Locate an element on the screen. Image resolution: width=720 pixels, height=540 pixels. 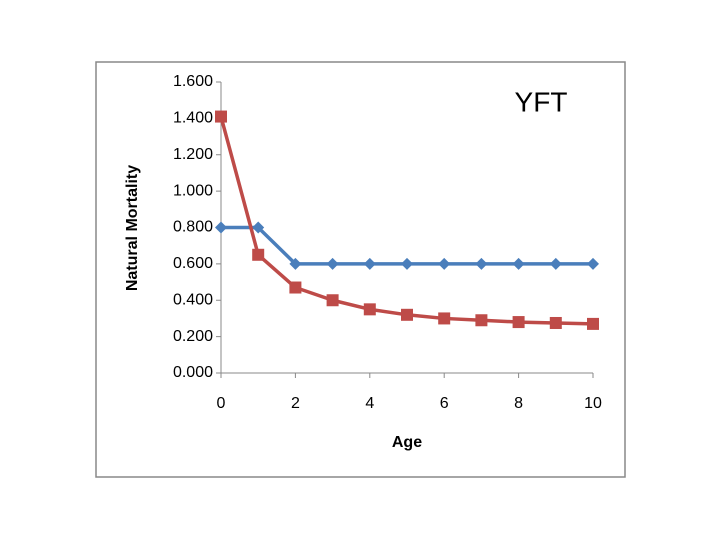
y-tick-label: 0.000 is located at coordinates (193, 372).